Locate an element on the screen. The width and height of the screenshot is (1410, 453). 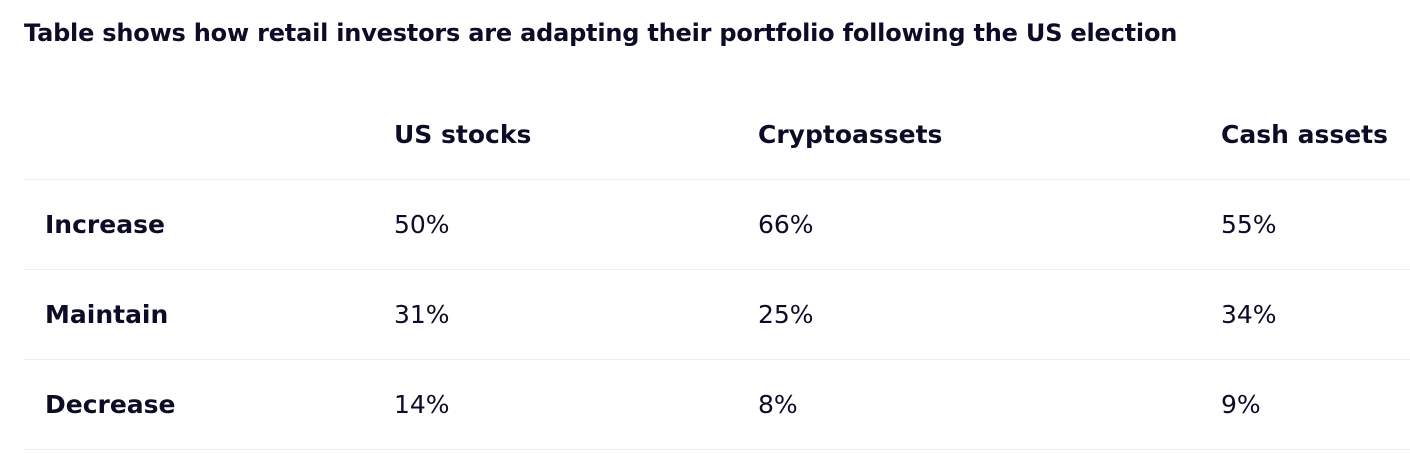
cell-maintain-us-stocks: 31% is located at coordinates (422, 314).